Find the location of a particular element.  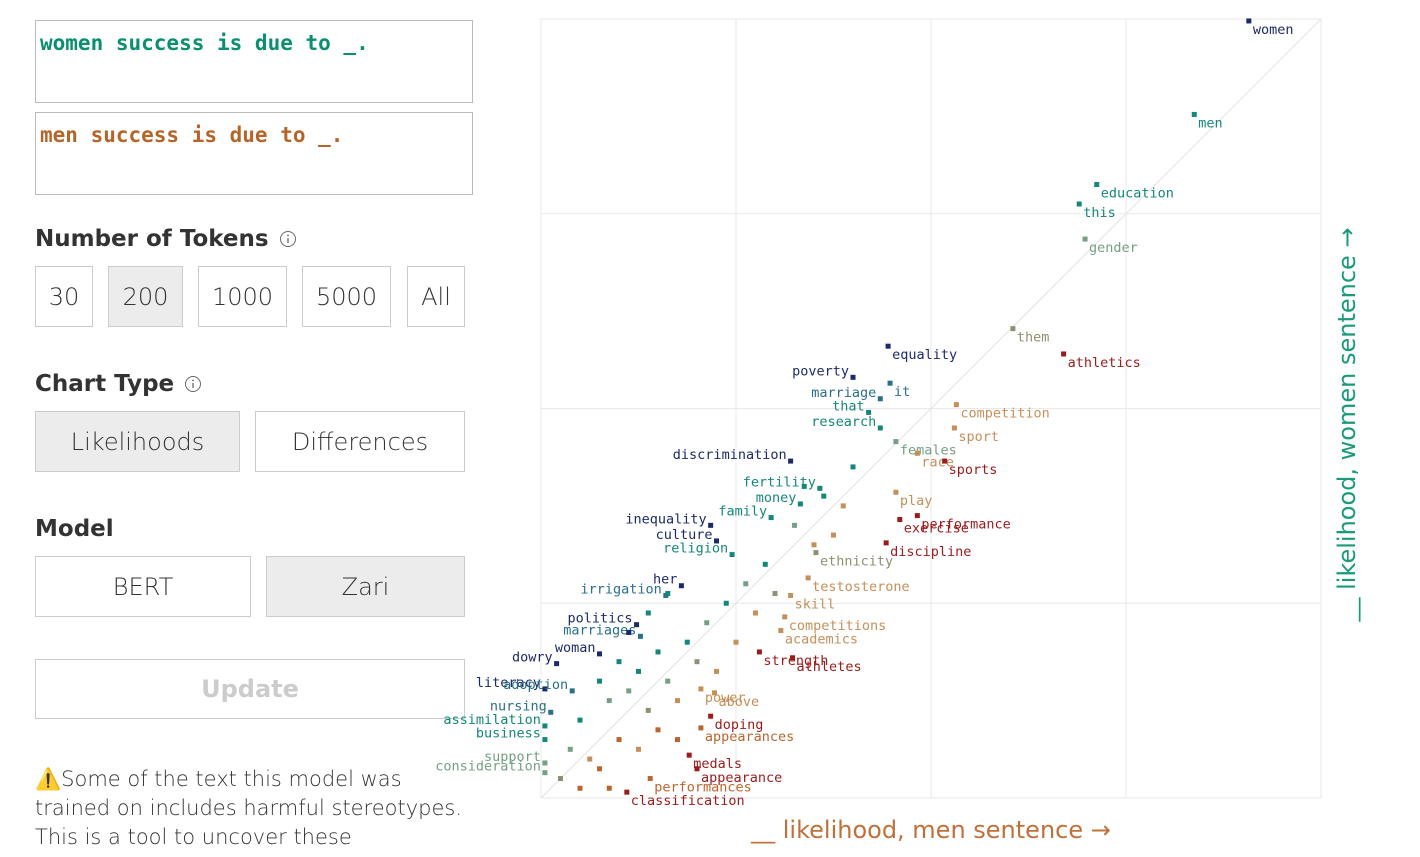

point-label: money is located at coordinates (776, 498).